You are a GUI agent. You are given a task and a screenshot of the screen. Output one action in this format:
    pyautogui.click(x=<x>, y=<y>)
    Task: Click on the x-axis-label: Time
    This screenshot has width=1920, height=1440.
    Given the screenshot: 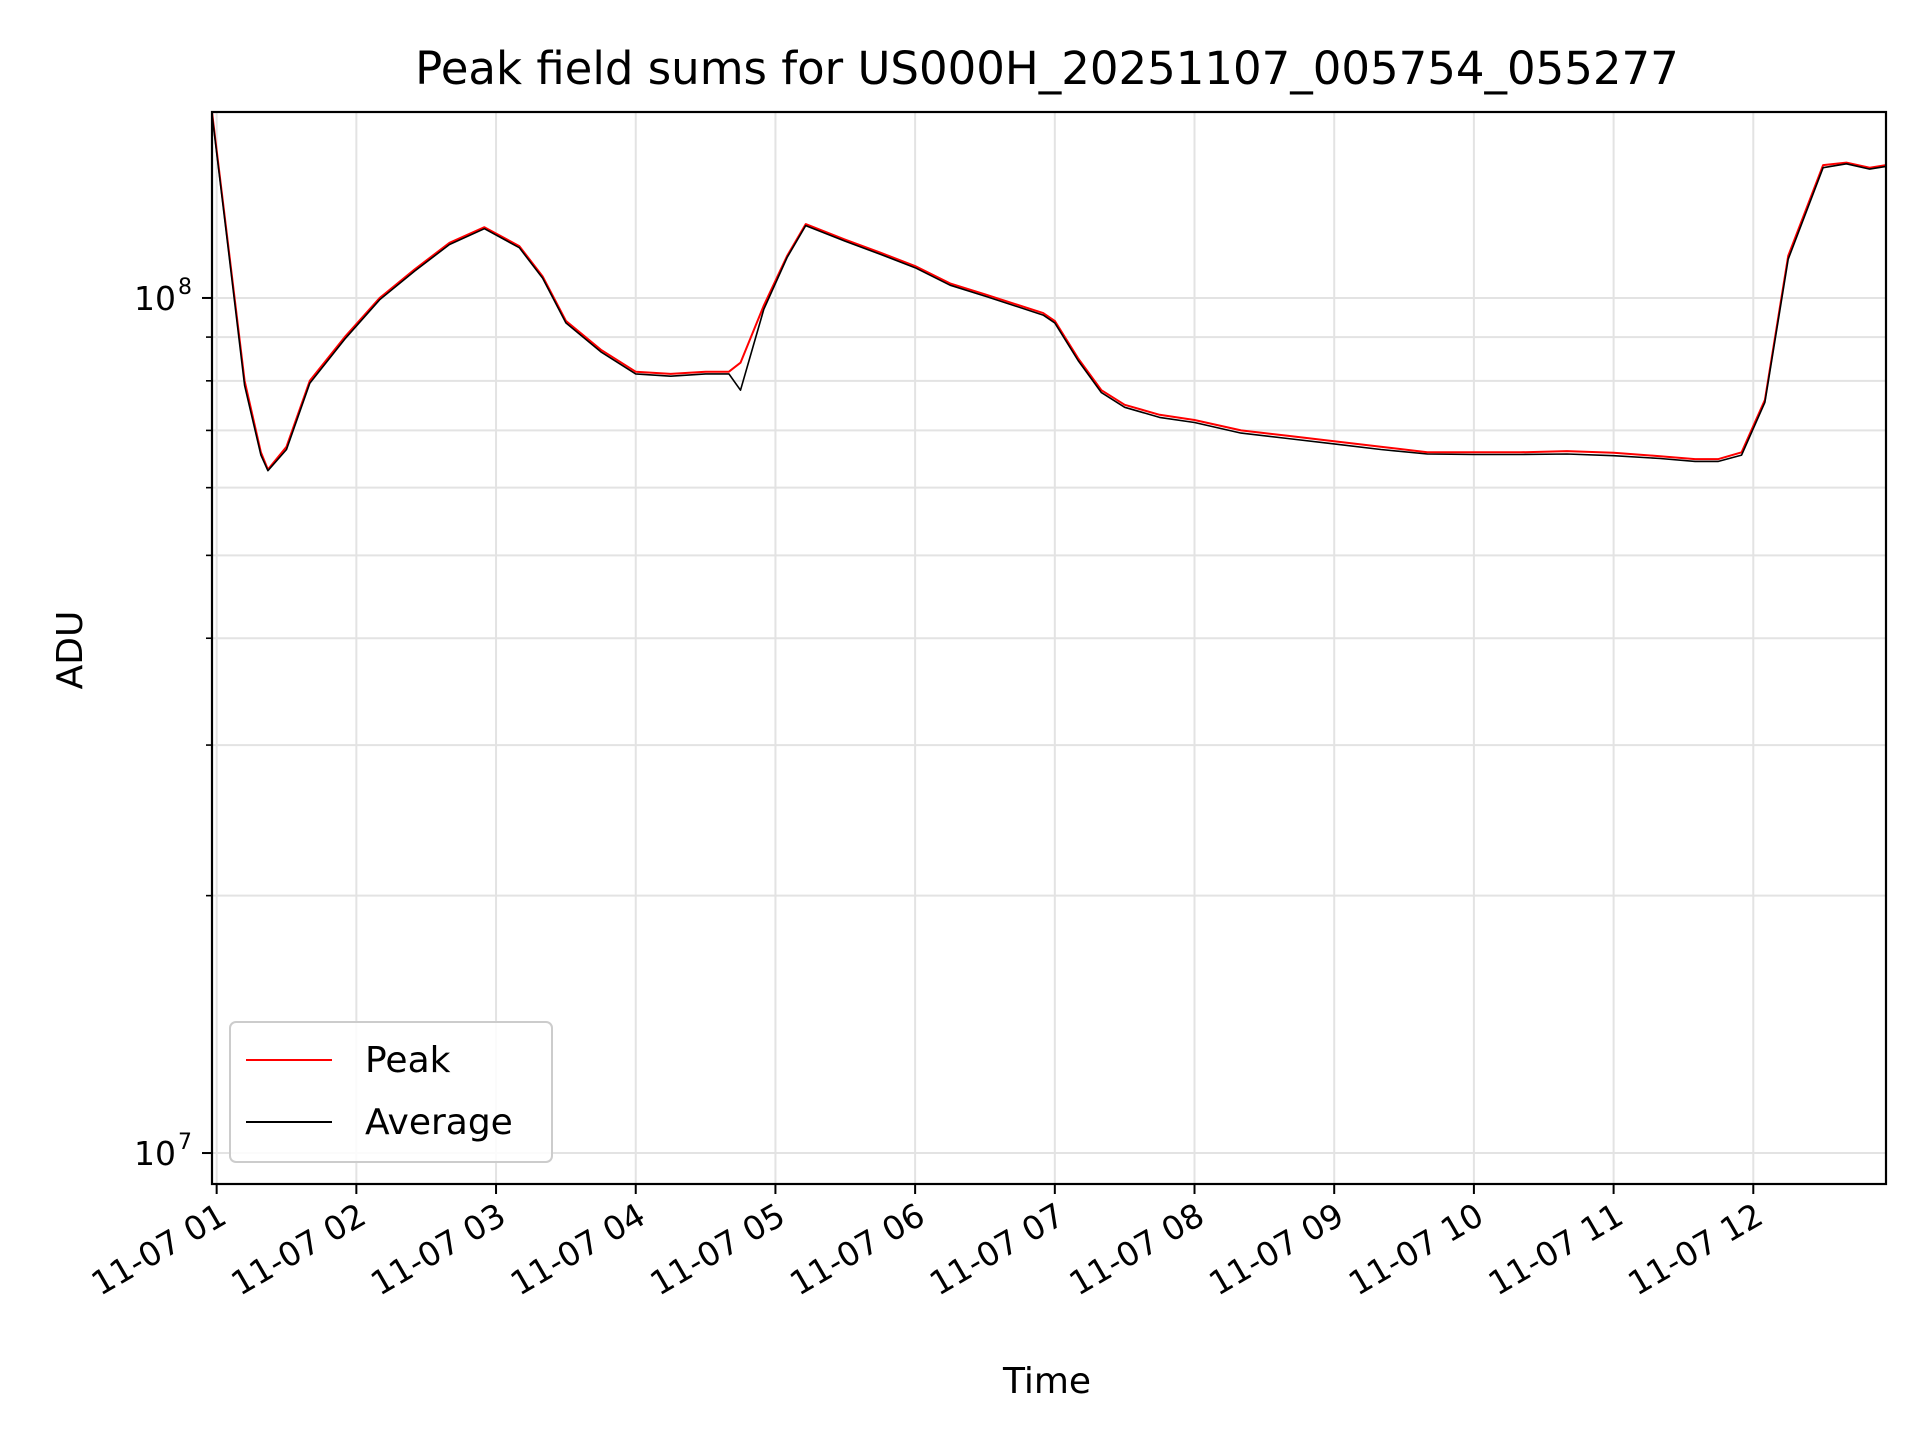 What is the action you would take?
    pyautogui.click(x=1046, y=1381)
    